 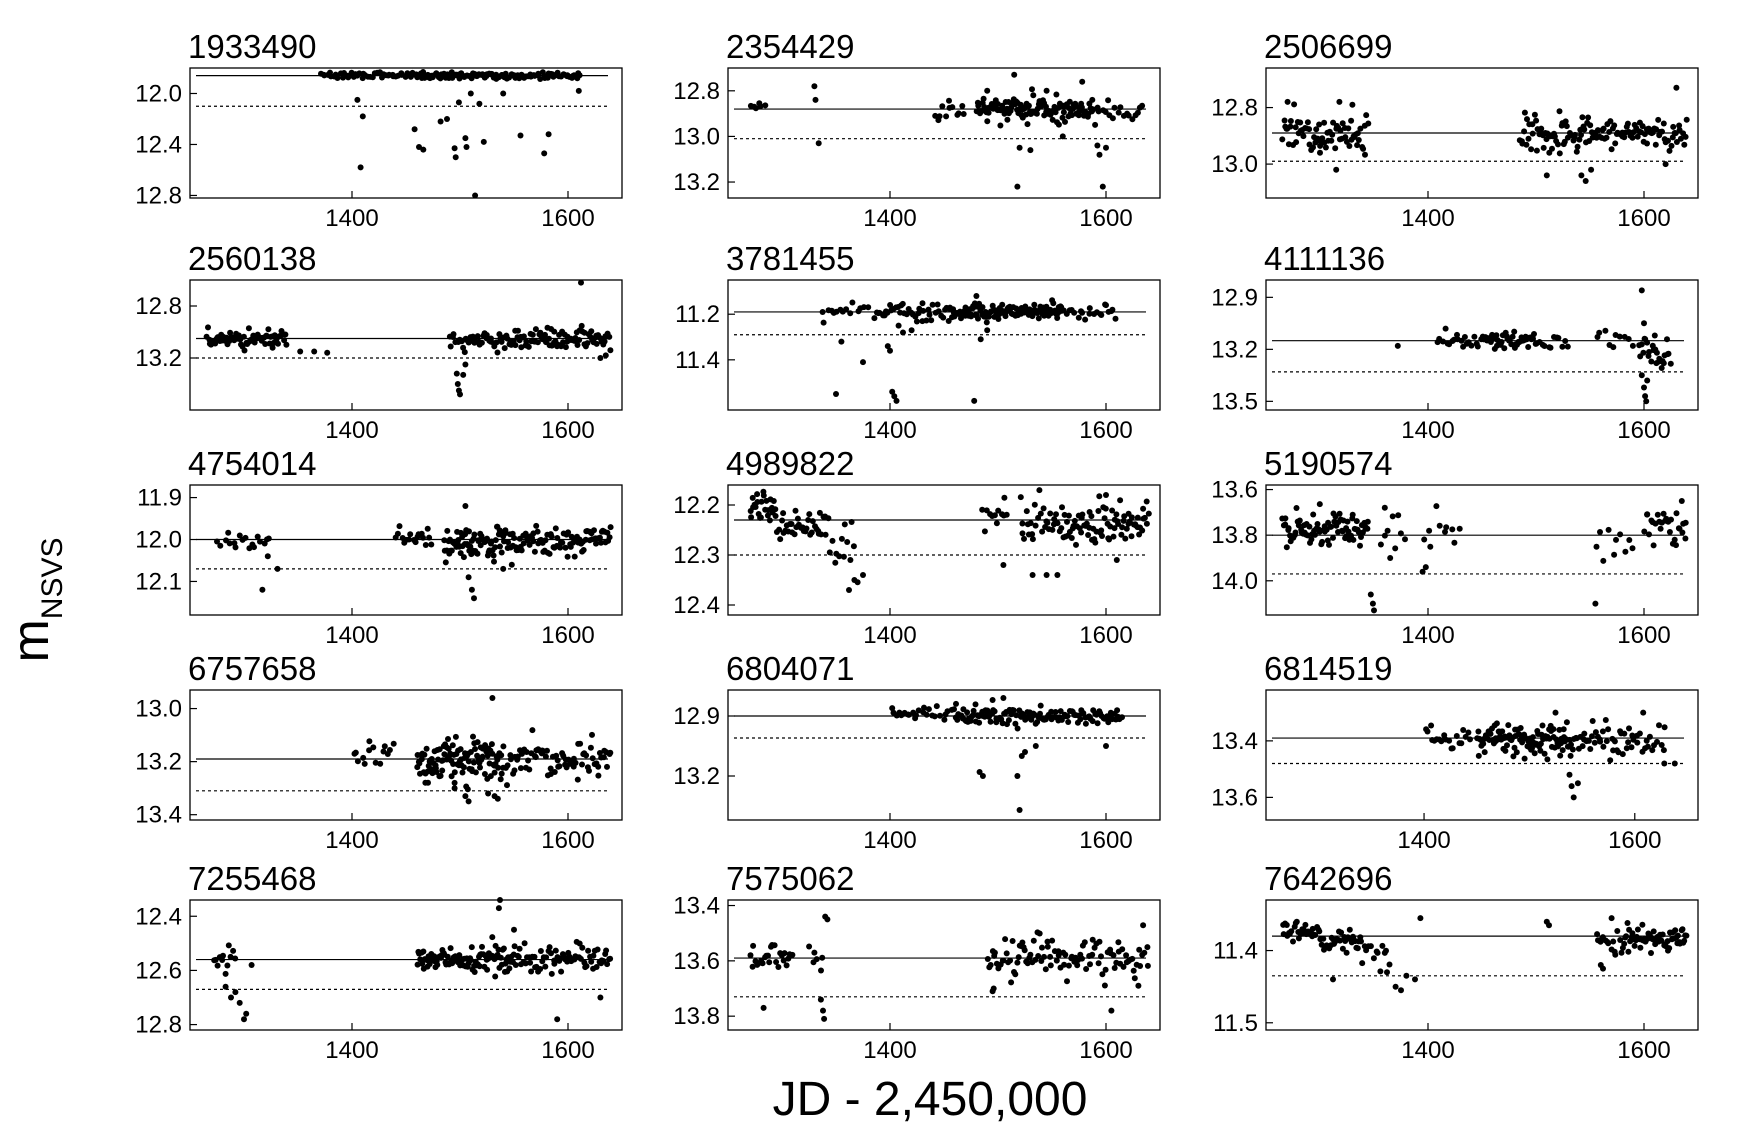 What do you see at coordinates (406, 550) in the screenshot?
I see `plot-frame` at bounding box center [406, 550].